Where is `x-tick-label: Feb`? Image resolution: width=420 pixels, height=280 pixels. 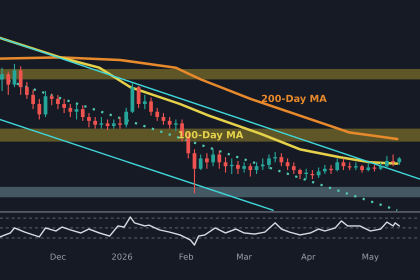
x-tick-label: Feb is located at coordinates (187, 256).